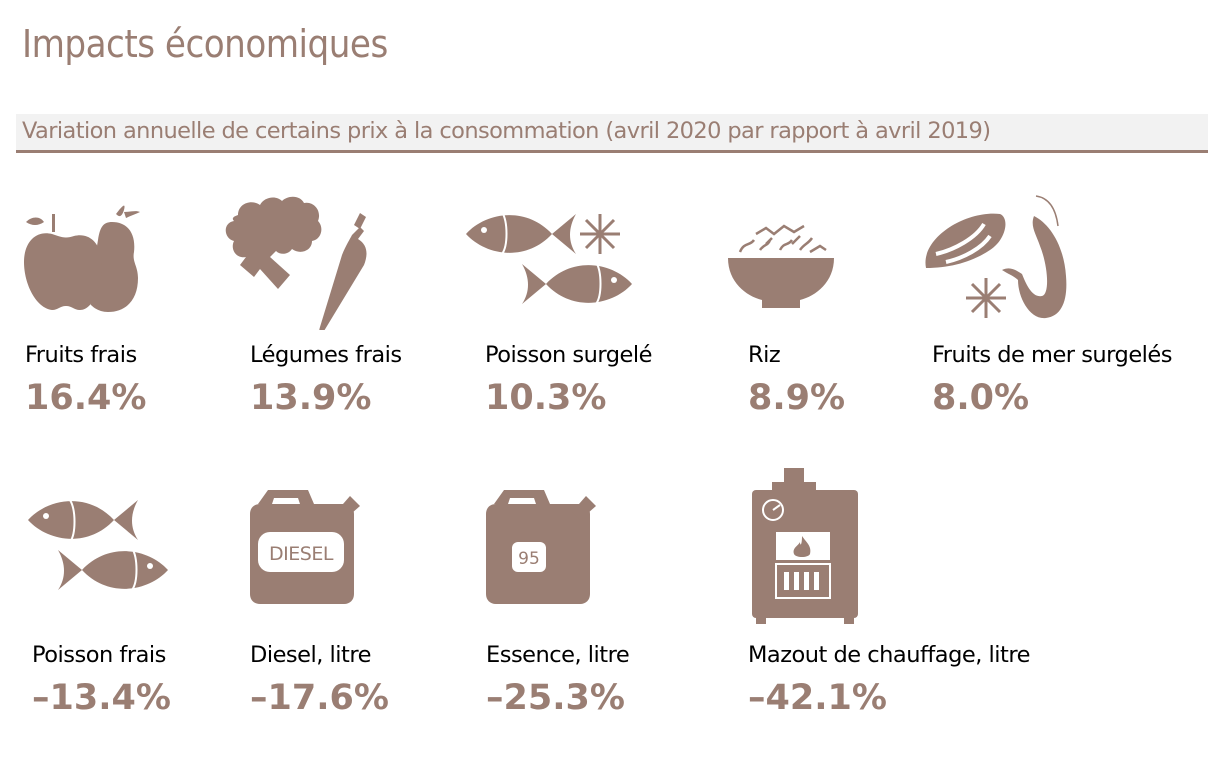 The width and height of the screenshot is (1224, 783). I want to click on fruits-icon, so click(82, 258).